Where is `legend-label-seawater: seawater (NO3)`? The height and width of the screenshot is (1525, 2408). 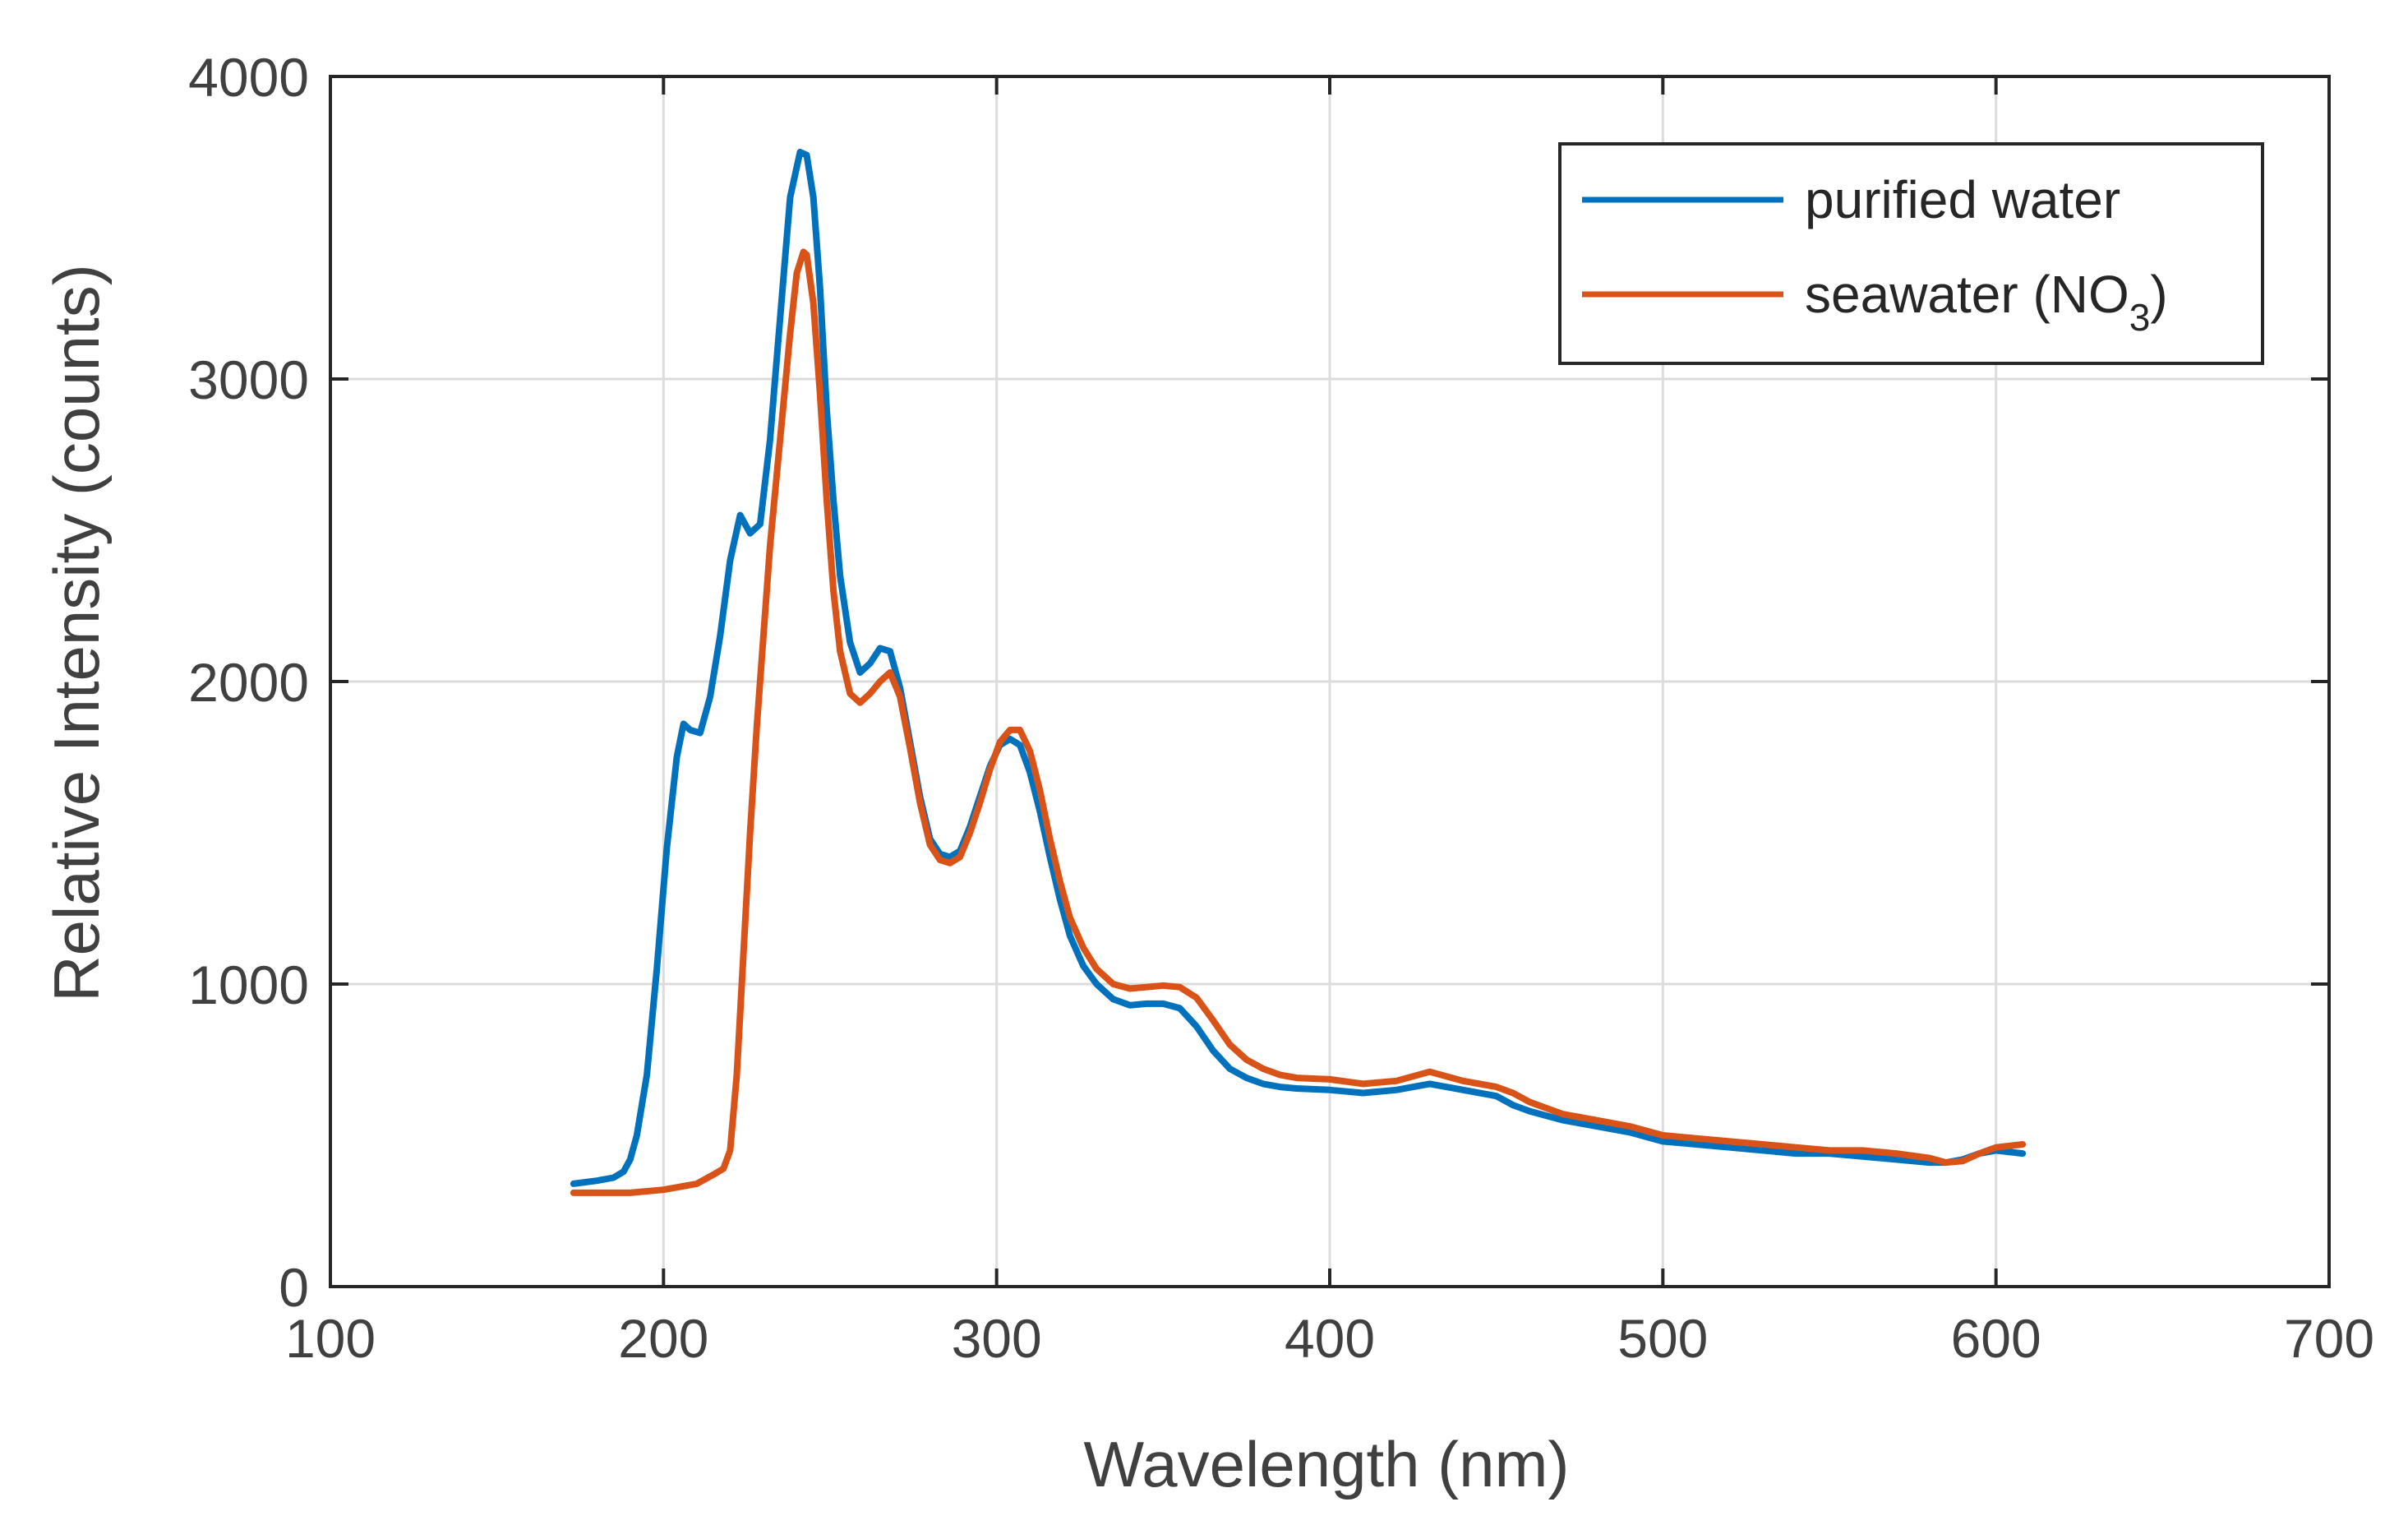
legend-label-seawater: seawater (NO3) is located at coordinates (1986, 302).